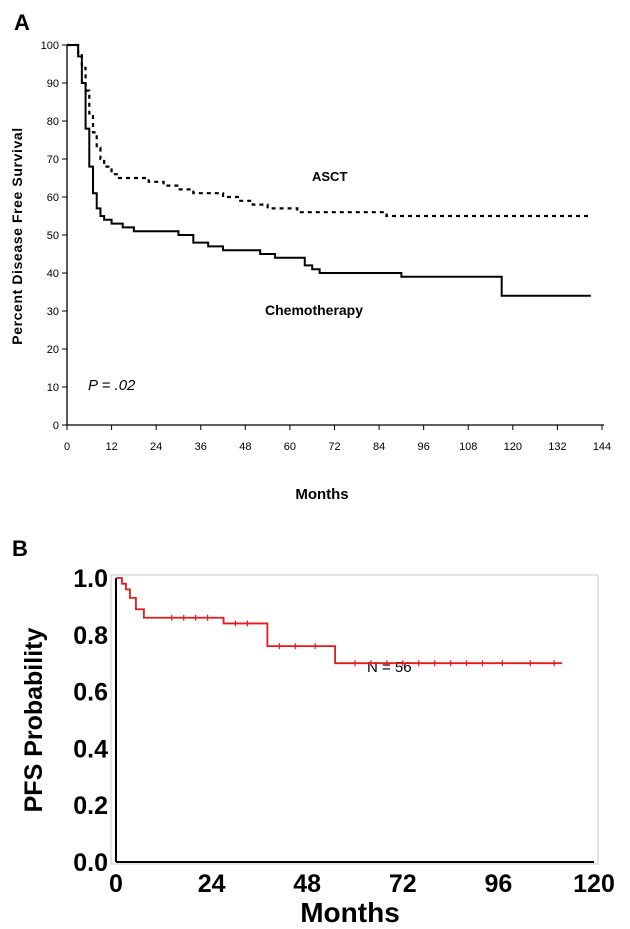  Describe the element at coordinates (314, 310) in the screenshot. I see `chart-a-chemo-label: Chemotherapy` at that location.